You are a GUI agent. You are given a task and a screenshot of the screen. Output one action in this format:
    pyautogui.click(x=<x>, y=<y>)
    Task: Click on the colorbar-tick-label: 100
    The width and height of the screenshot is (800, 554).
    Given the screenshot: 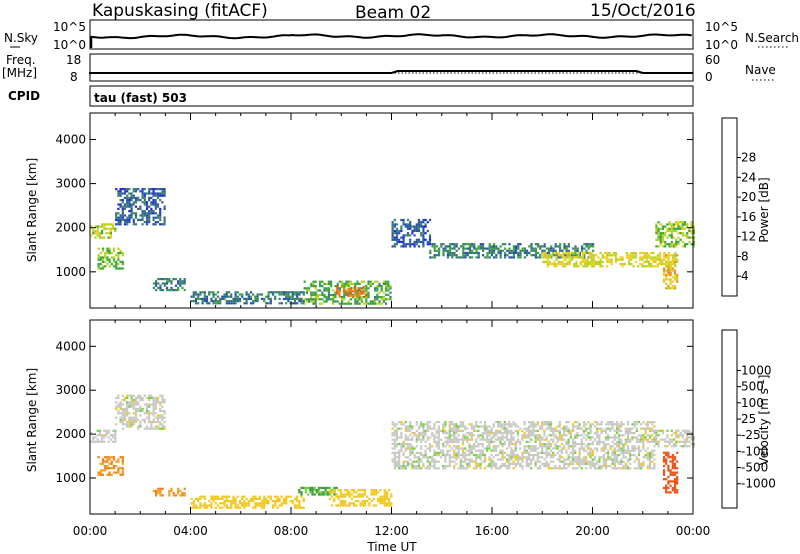 What is the action you would take?
    pyautogui.click(x=752, y=403)
    